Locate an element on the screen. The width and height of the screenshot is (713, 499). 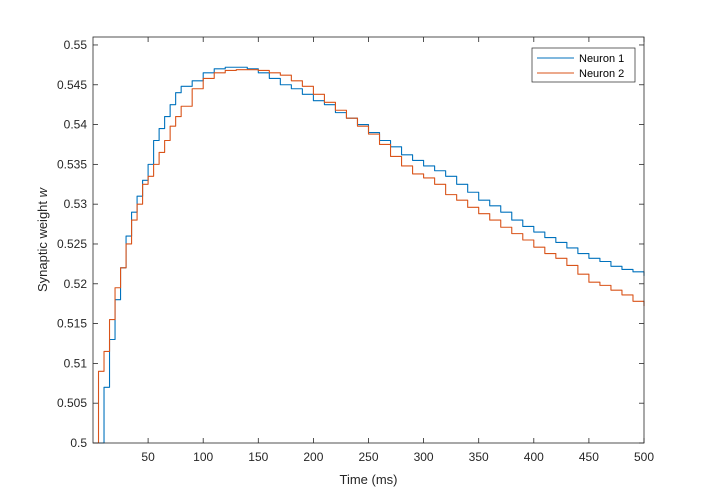
x-tick-label: 450 is located at coordinates (589, 457).